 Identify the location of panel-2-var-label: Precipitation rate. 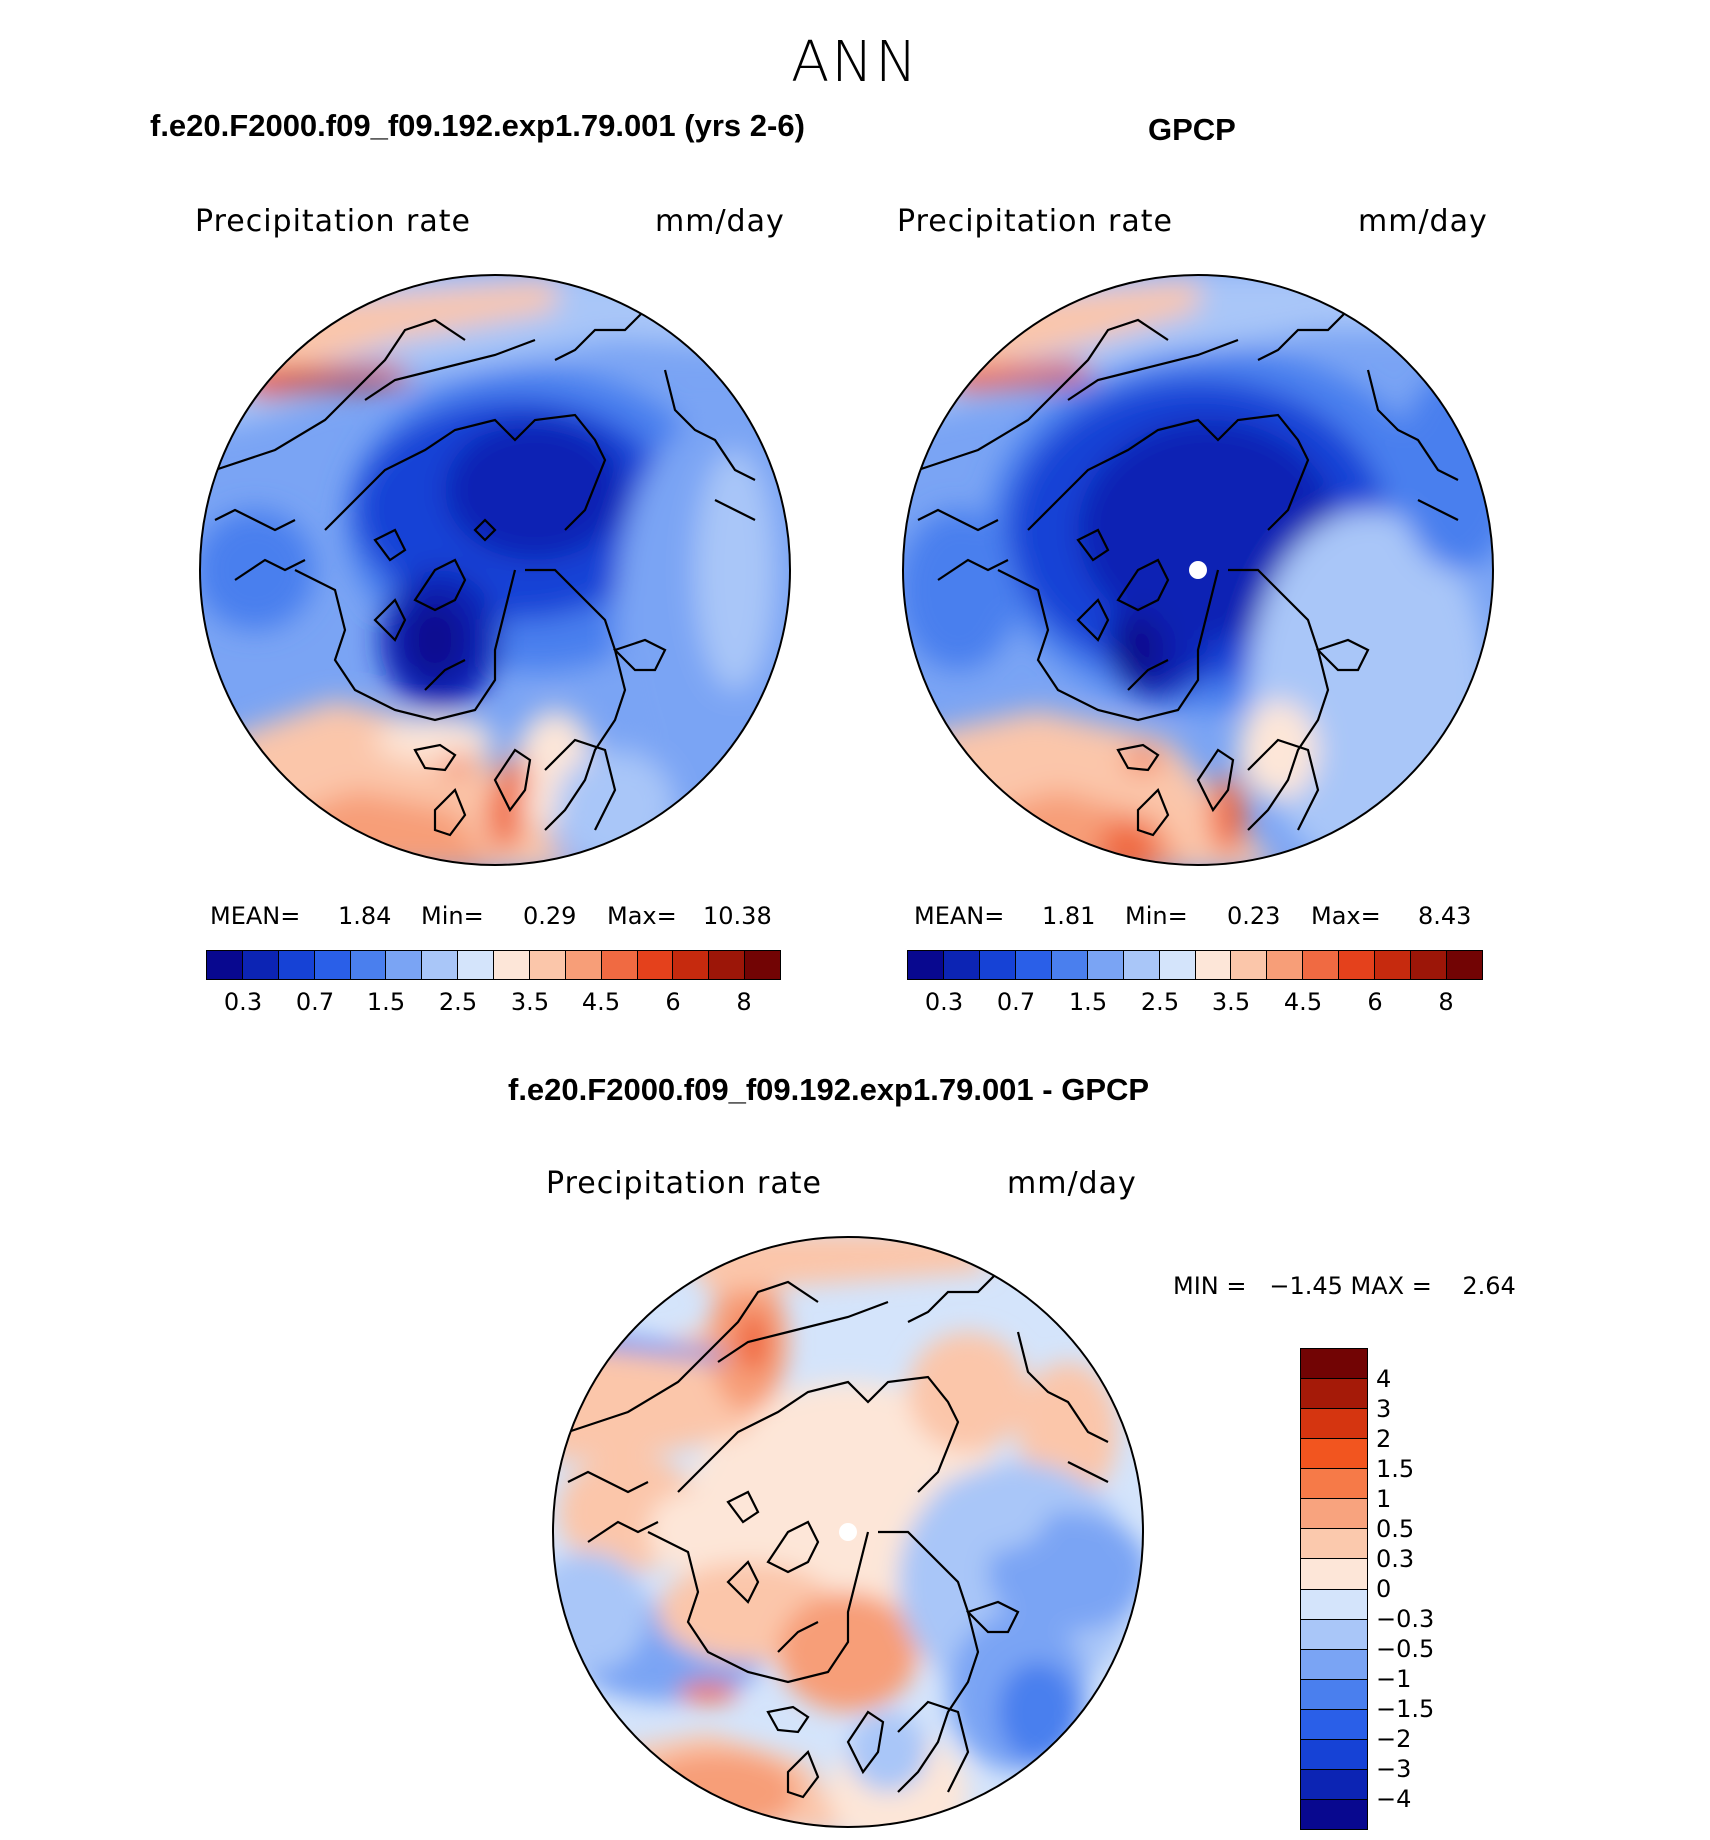
(1035, 221).